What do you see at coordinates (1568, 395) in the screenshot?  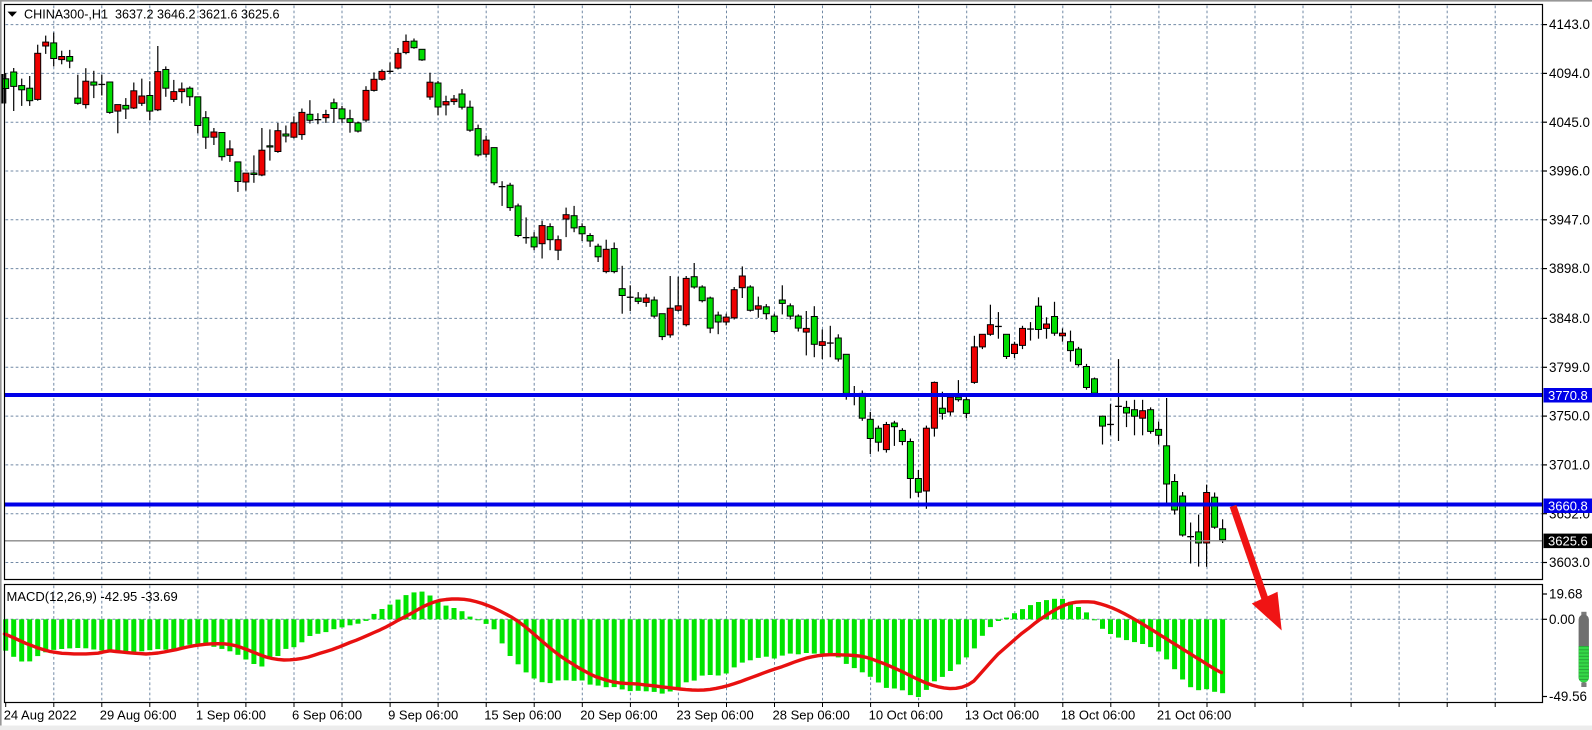 I see `svg-text: 3770.8` at bounding box center [1568, 395].